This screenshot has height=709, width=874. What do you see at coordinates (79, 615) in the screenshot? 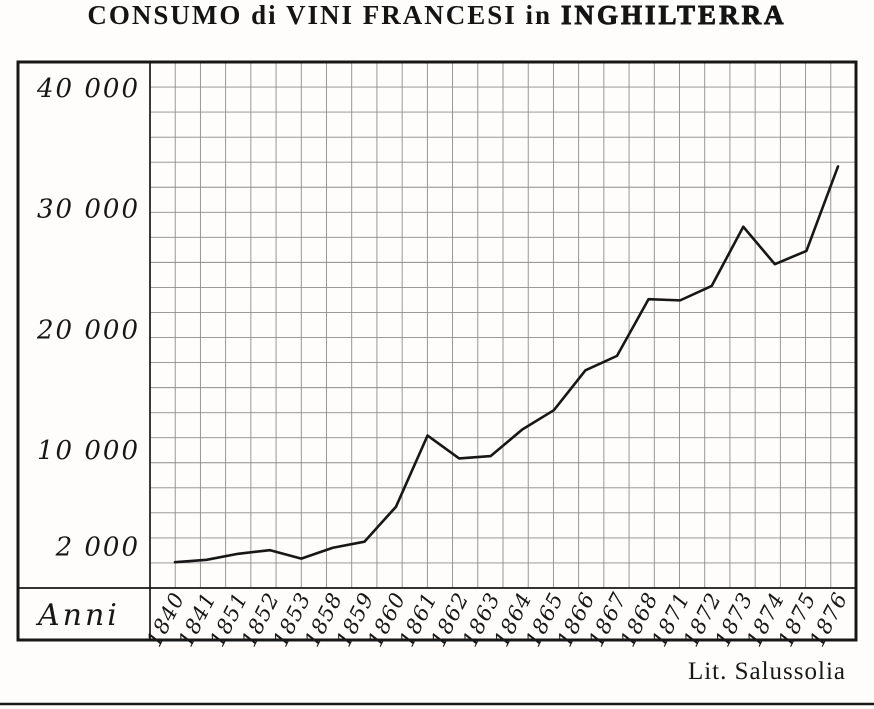
I see `x-axis-title: Anni` at bounding box center [79, 615].